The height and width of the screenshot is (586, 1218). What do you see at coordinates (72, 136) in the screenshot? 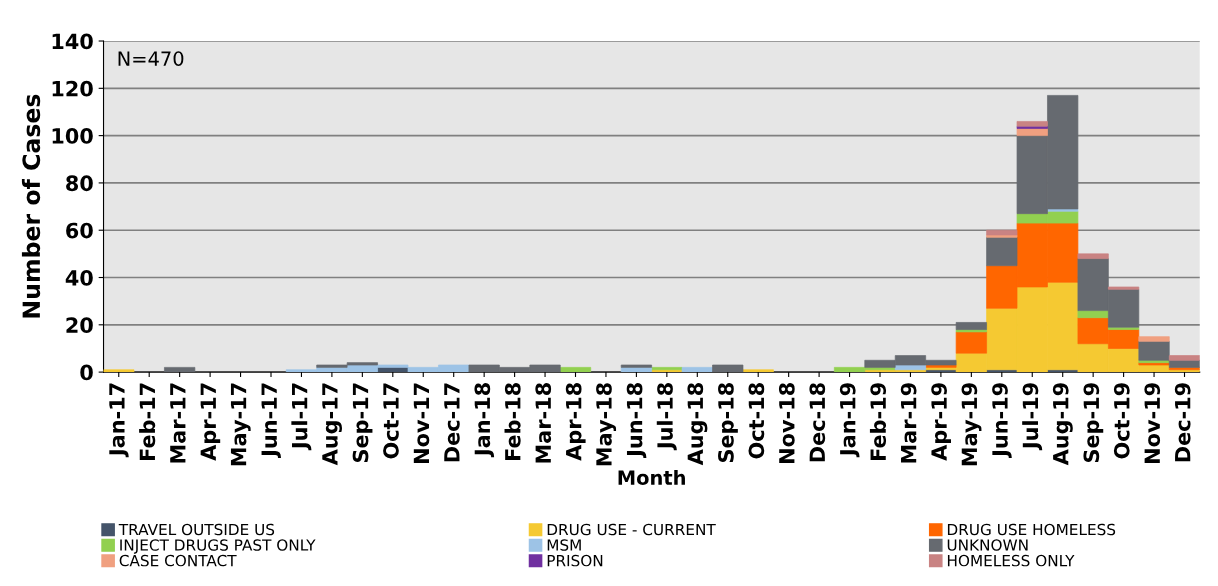
I see `y-tick-label: 100` at bounding box center [72, 136].